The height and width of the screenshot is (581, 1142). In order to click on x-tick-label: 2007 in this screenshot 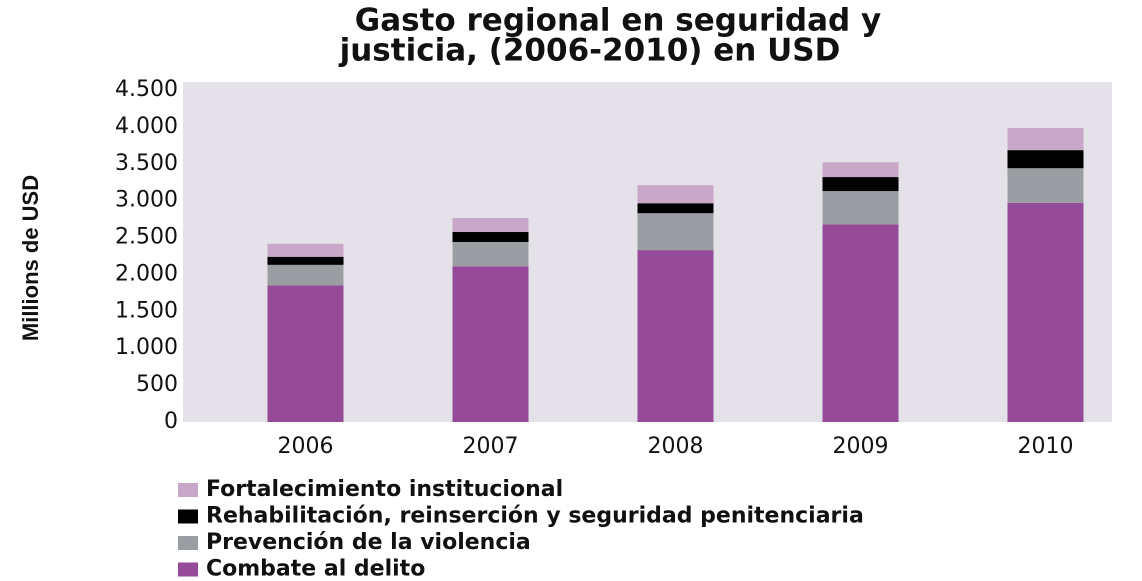, I will do `click(491, 446)`.